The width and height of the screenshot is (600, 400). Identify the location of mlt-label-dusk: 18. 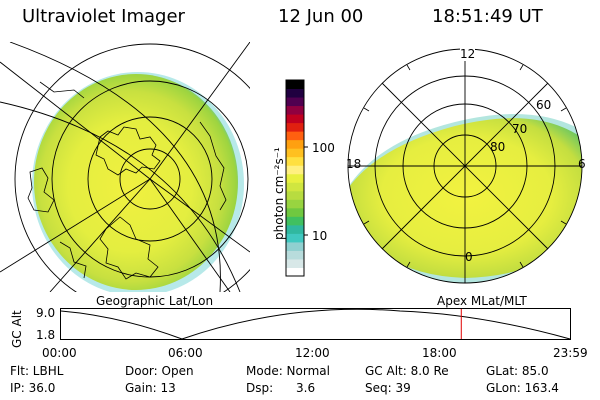
(354, 164).